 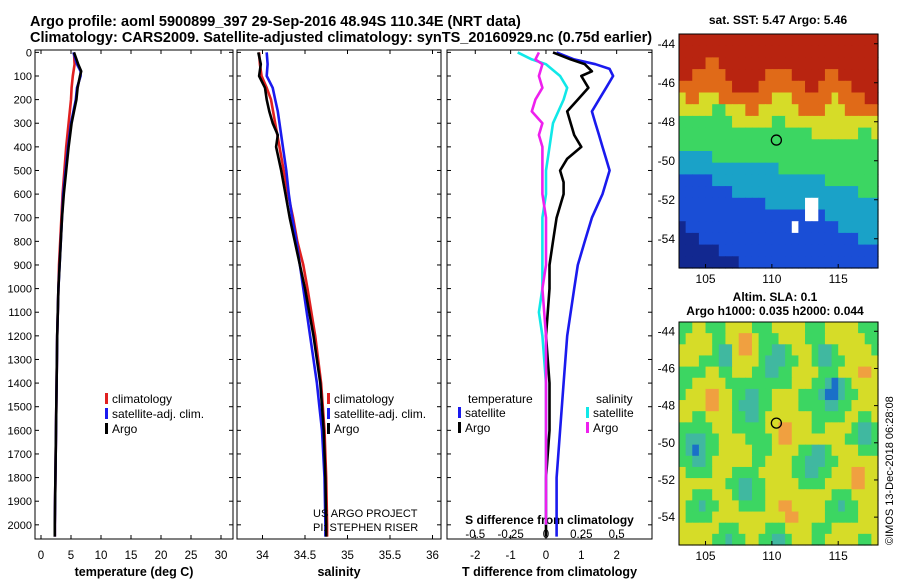 I want to click on legend-swatch, so click(x=106, y=398).